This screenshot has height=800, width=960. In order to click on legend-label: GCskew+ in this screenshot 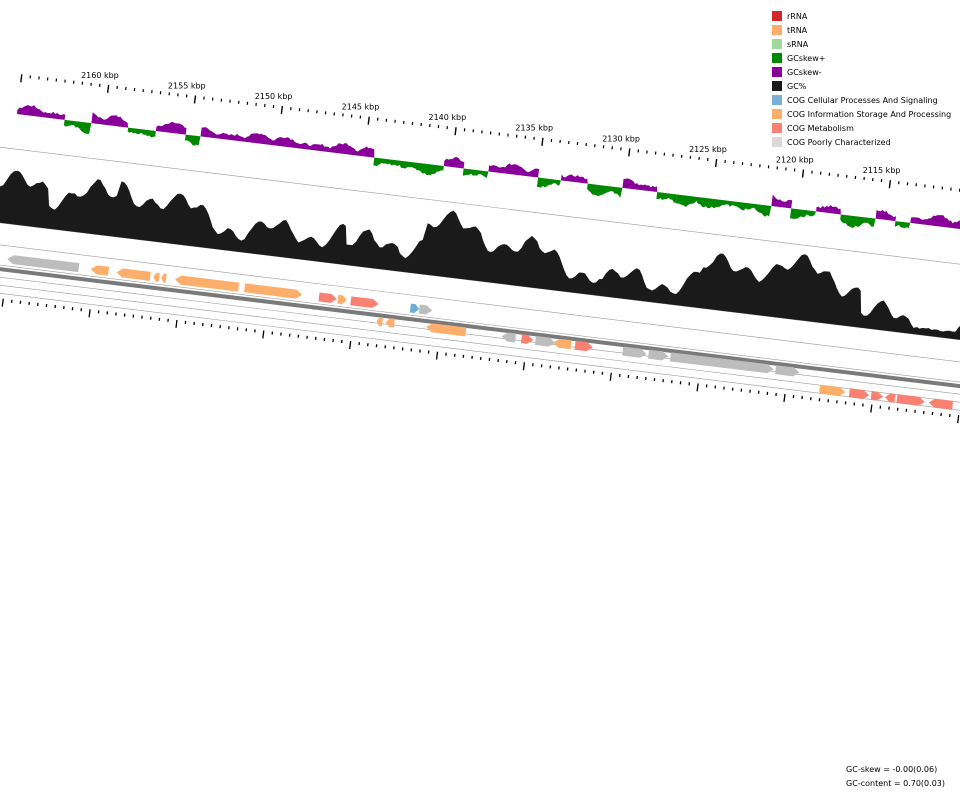, I will do `click(806, 58)`.